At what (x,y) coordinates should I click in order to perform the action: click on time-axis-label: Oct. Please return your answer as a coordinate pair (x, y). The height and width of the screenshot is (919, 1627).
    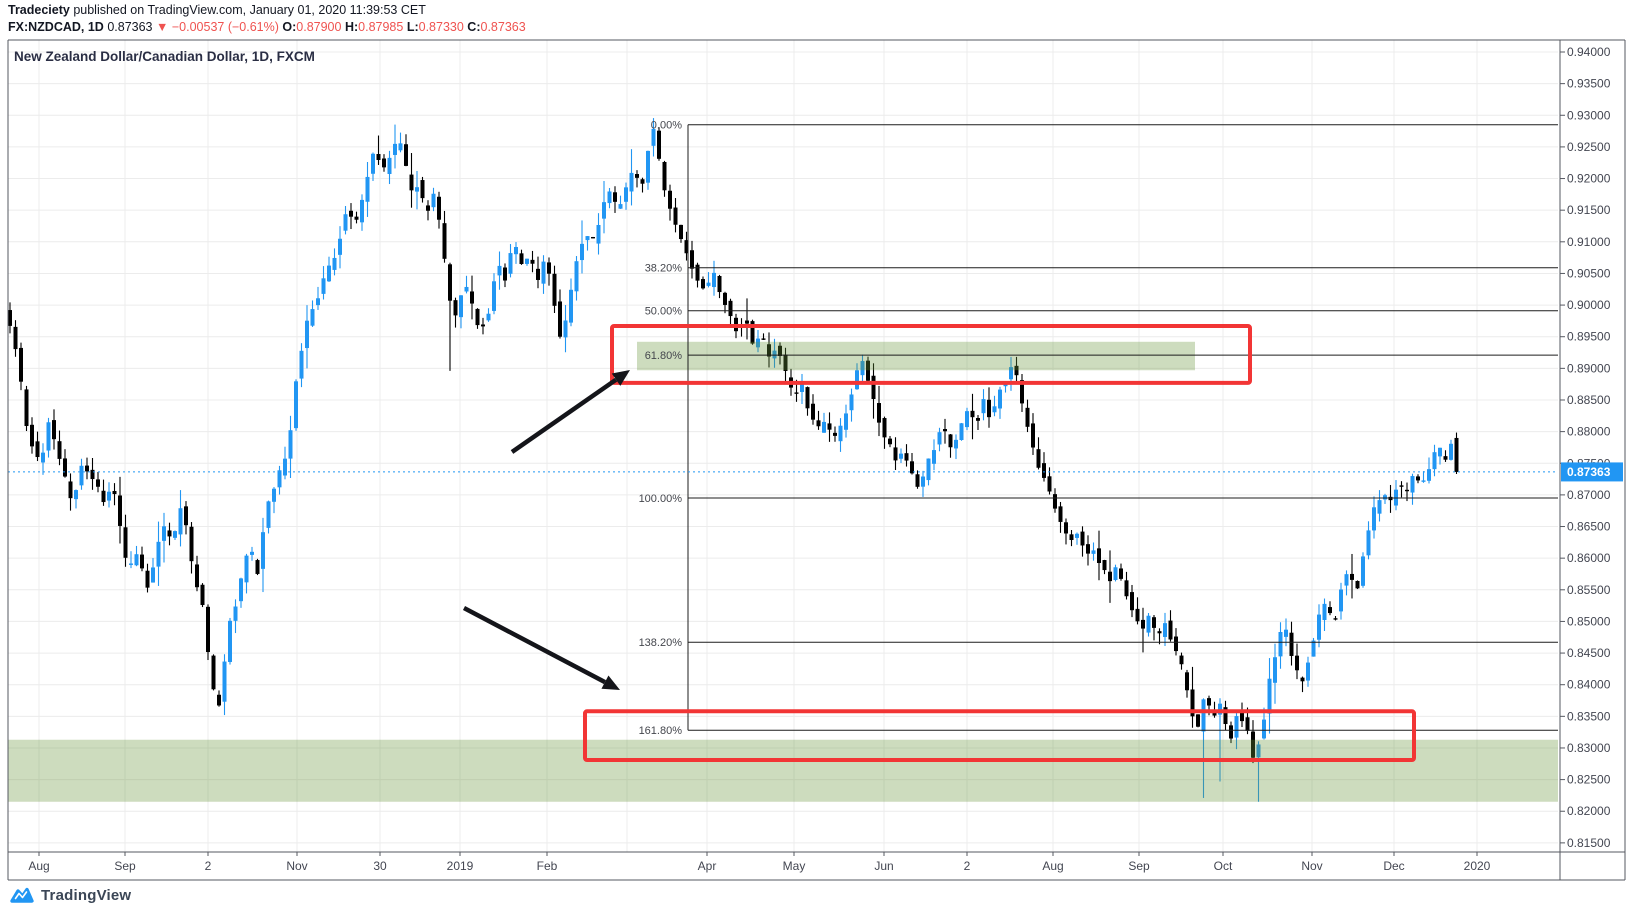
    Looking at the image, I should click on (1223, 866).